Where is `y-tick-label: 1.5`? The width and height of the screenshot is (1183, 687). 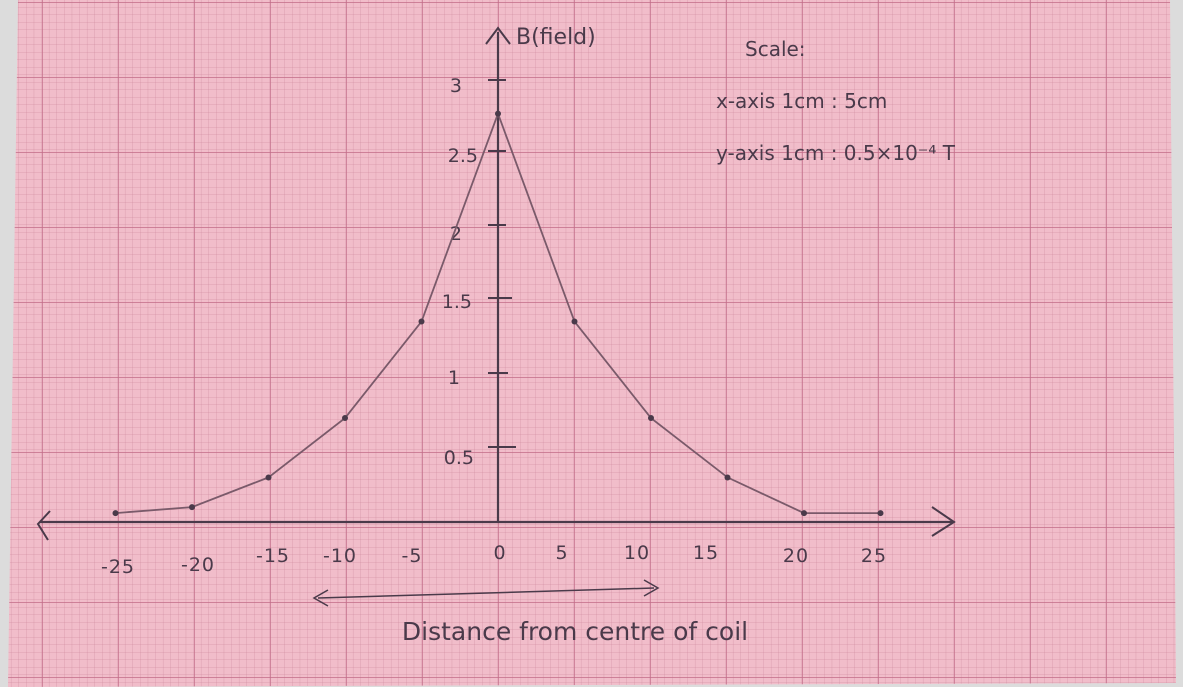
y-tick-label: 1.5 is located at coordinates (457, 302).